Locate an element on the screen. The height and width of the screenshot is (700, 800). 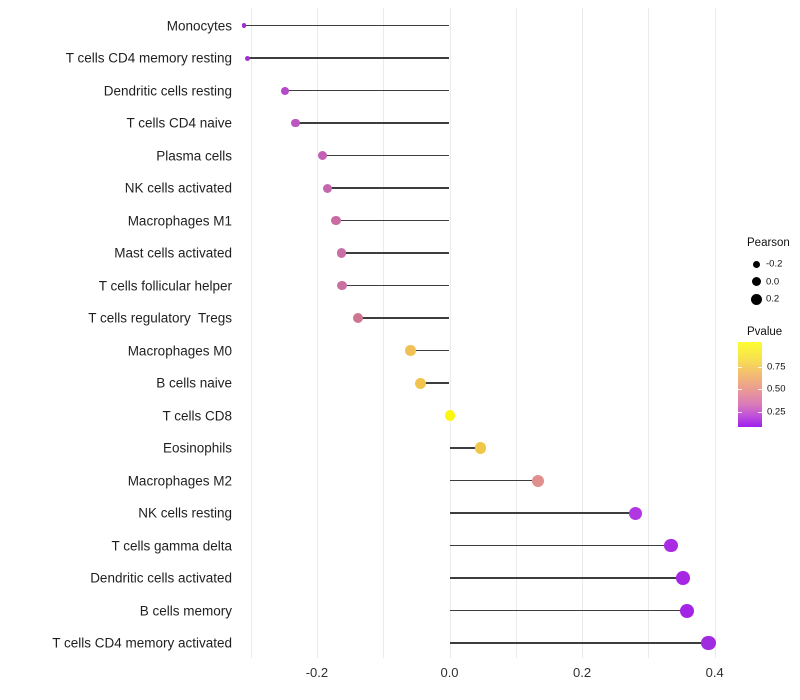
pvalue-colorbar-gradient is located at coordinates (750, 384).